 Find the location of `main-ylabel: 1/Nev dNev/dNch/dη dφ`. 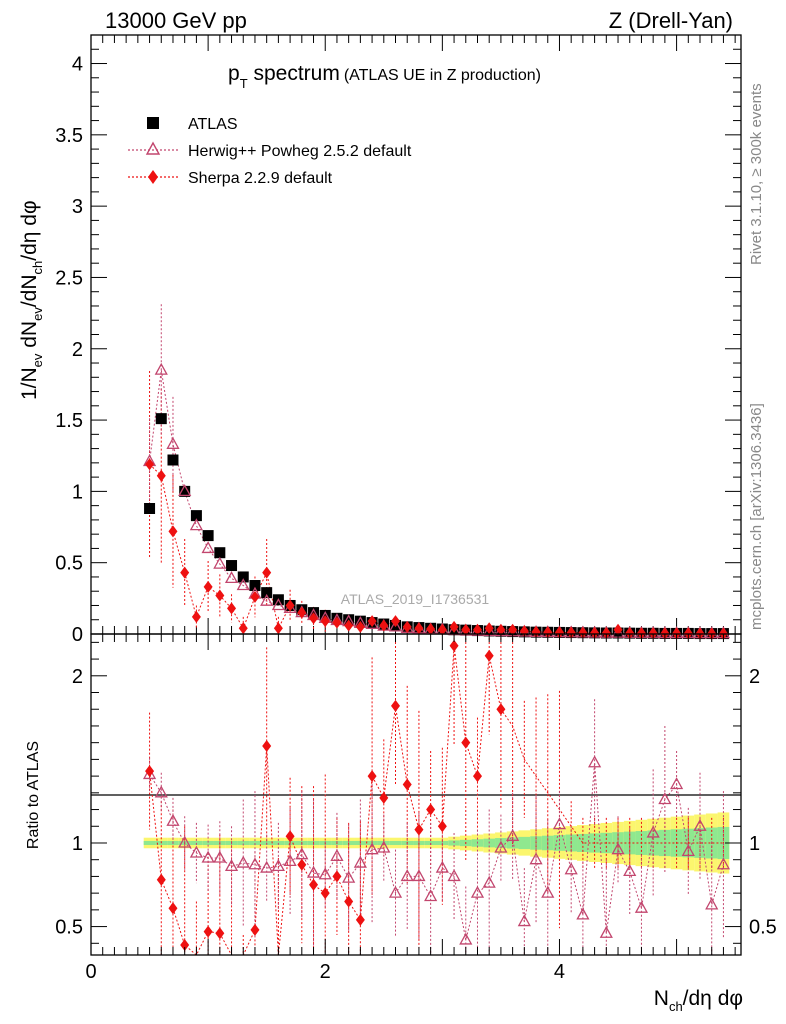

main-ylabel: 1/Nev dNev/dNch/dη dφ is located at coordinates (31, 300).